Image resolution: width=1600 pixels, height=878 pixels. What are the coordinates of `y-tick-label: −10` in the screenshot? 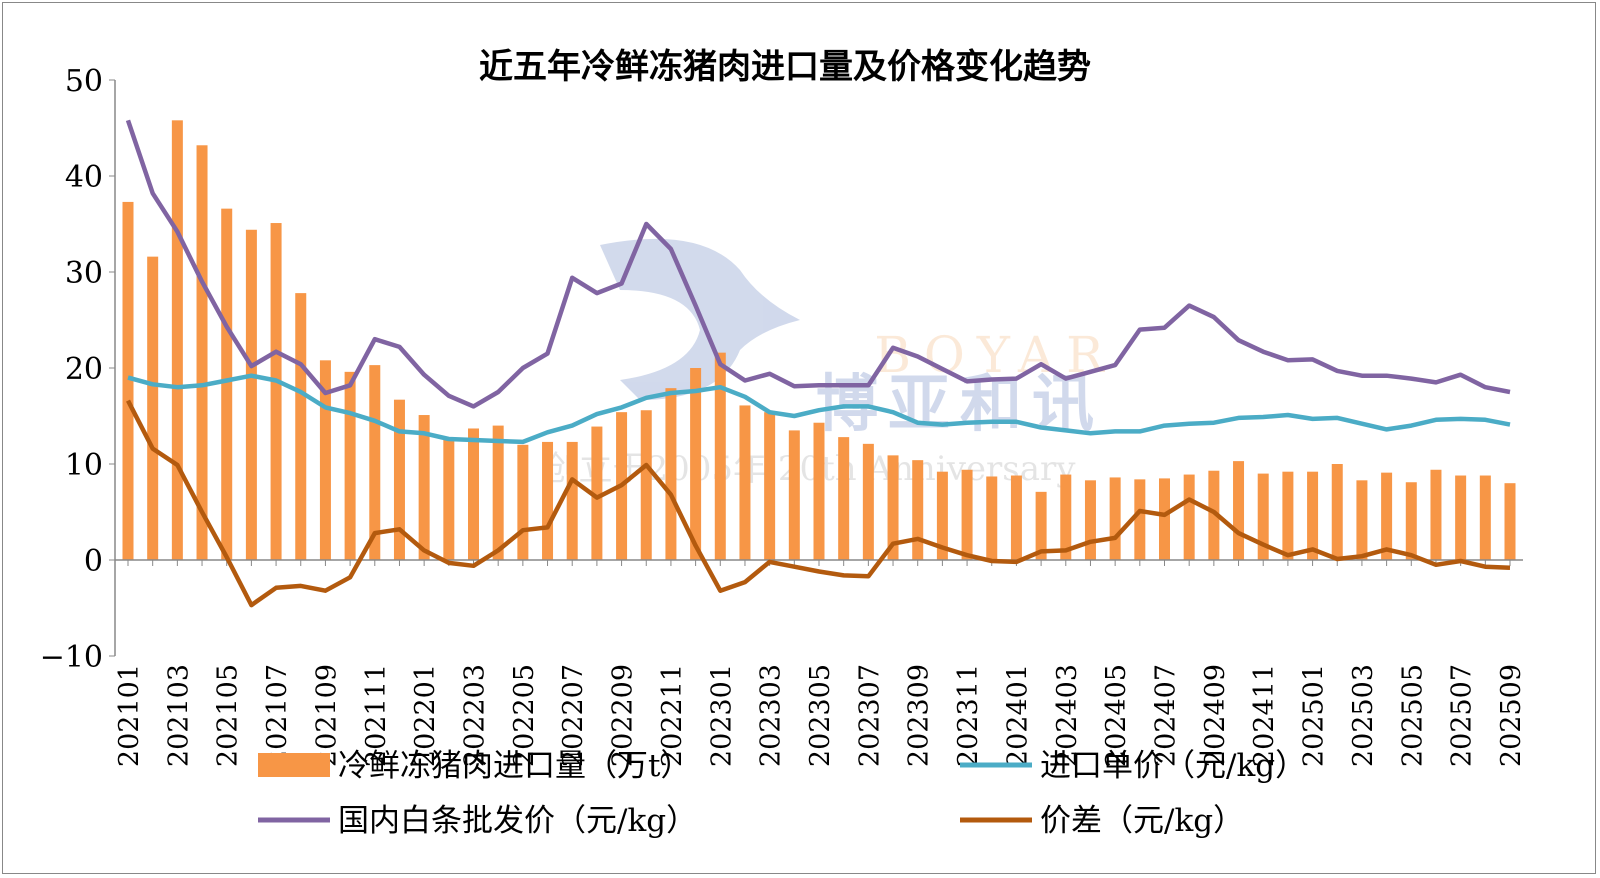 It's located at (71, 657).